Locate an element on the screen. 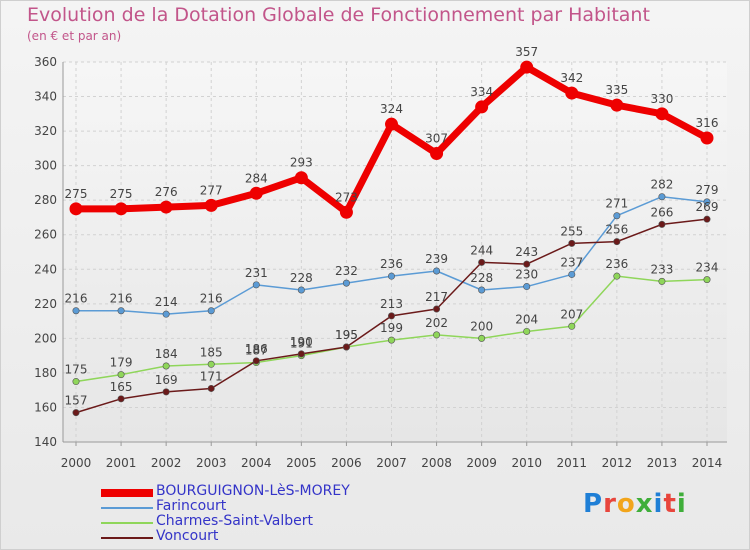  y-tick-label: 280 is located at coordinates (45, 200).